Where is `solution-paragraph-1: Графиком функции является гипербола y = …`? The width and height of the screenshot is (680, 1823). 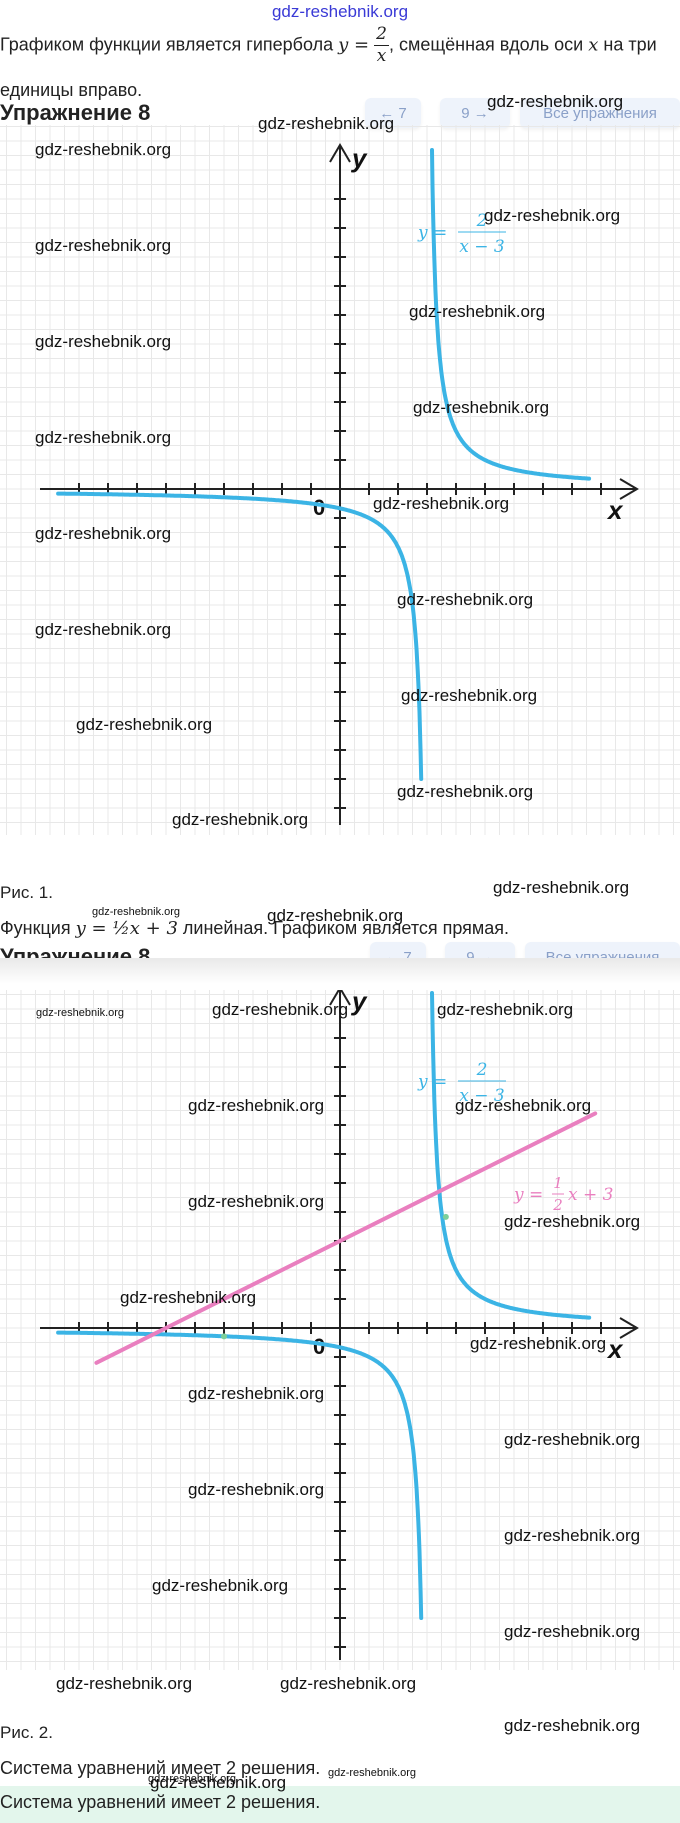 solution-paragraph-1: Графиком функции является гипербола y = … is located at coordinates (328, 45).